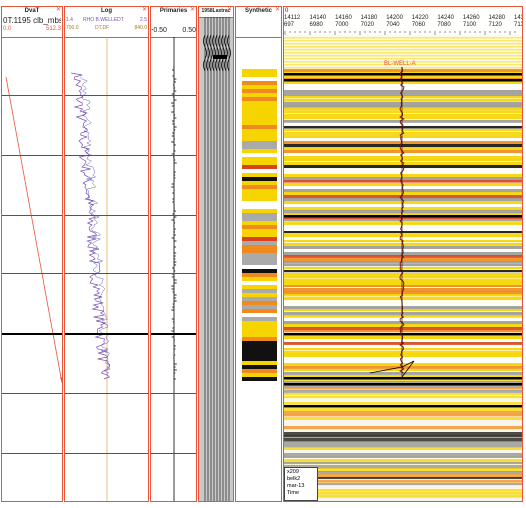  I want to click on synthetic-track-header: Synthetic ✕, so click(258, 22).